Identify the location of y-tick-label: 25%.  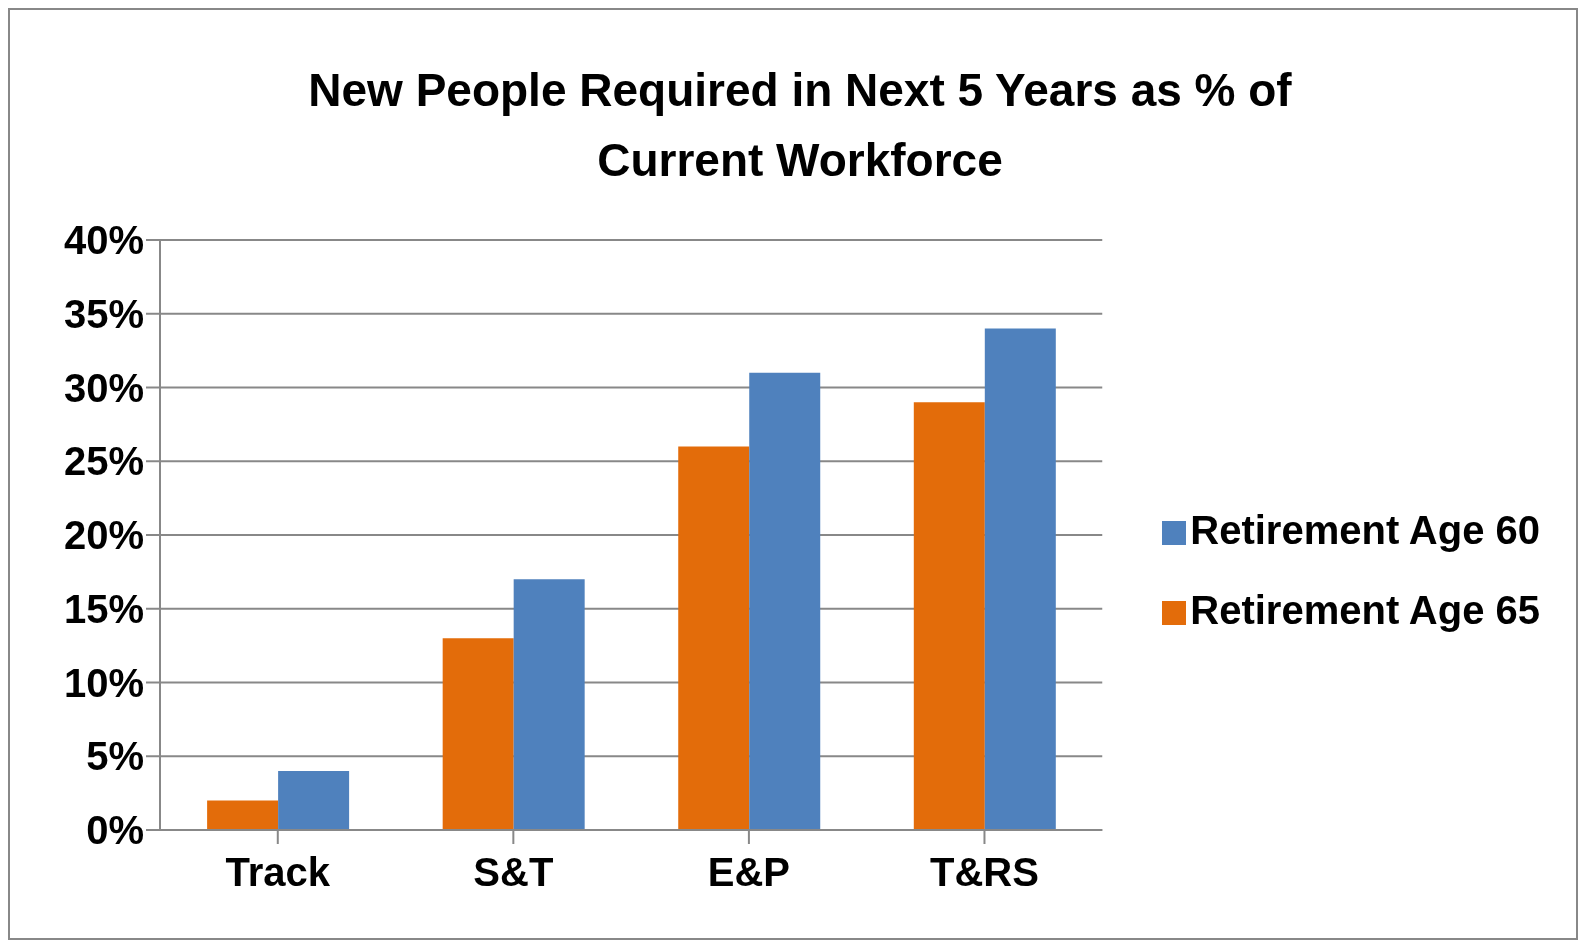
(103, 461).